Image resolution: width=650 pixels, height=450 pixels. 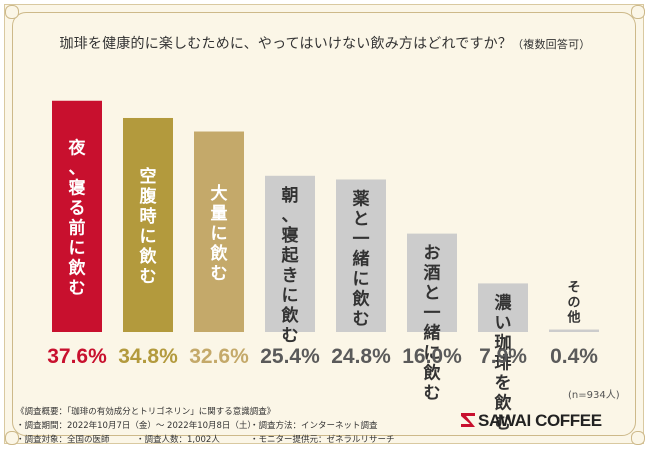 I want to click on chart-title: 珈琲を健康的に楽しむために、やってはいけない飲み方はどれですか？（複数回答可）, so click(x=325, y=43).